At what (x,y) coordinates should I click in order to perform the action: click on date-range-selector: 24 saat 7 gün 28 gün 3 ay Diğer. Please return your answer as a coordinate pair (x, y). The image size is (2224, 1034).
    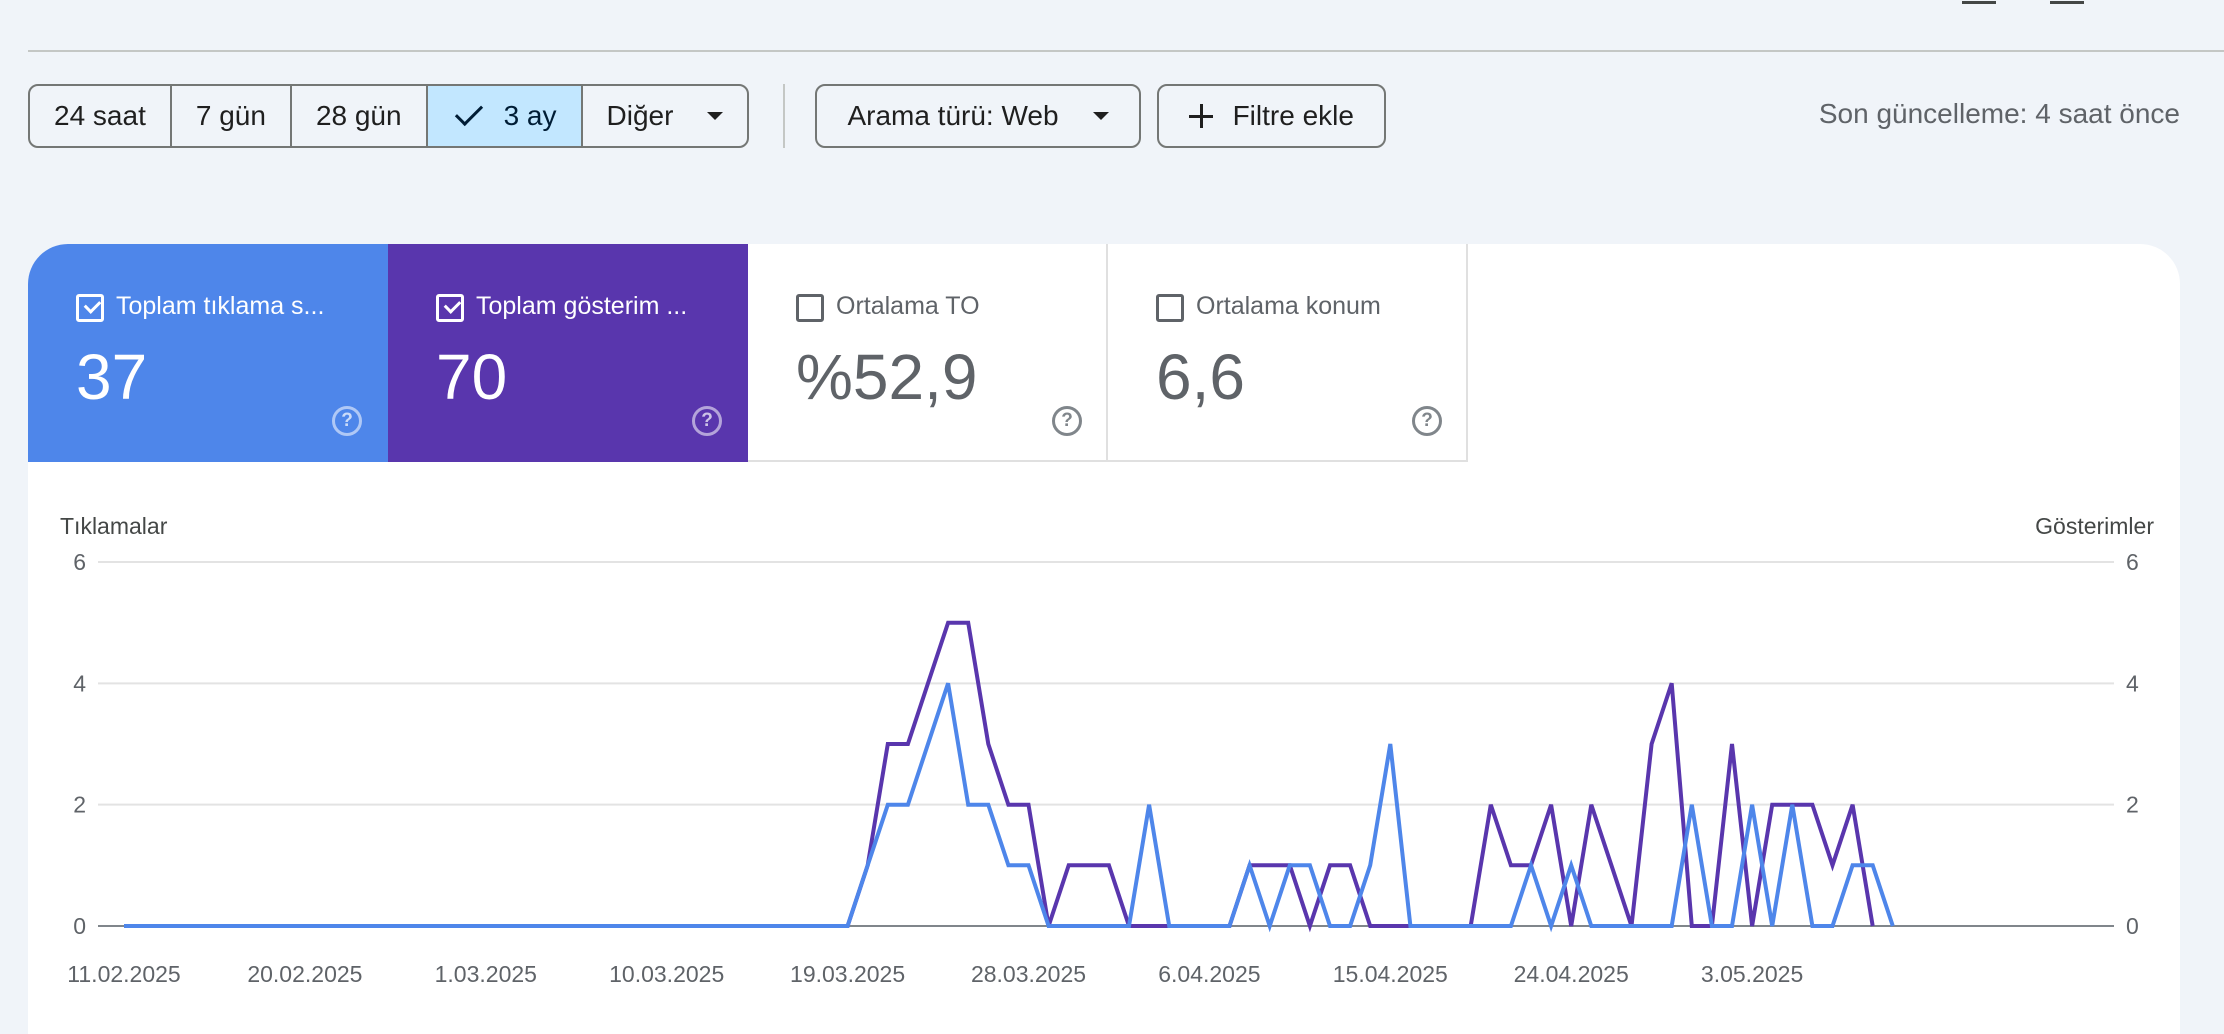
    Looking at the image, I should click on (389, 116).